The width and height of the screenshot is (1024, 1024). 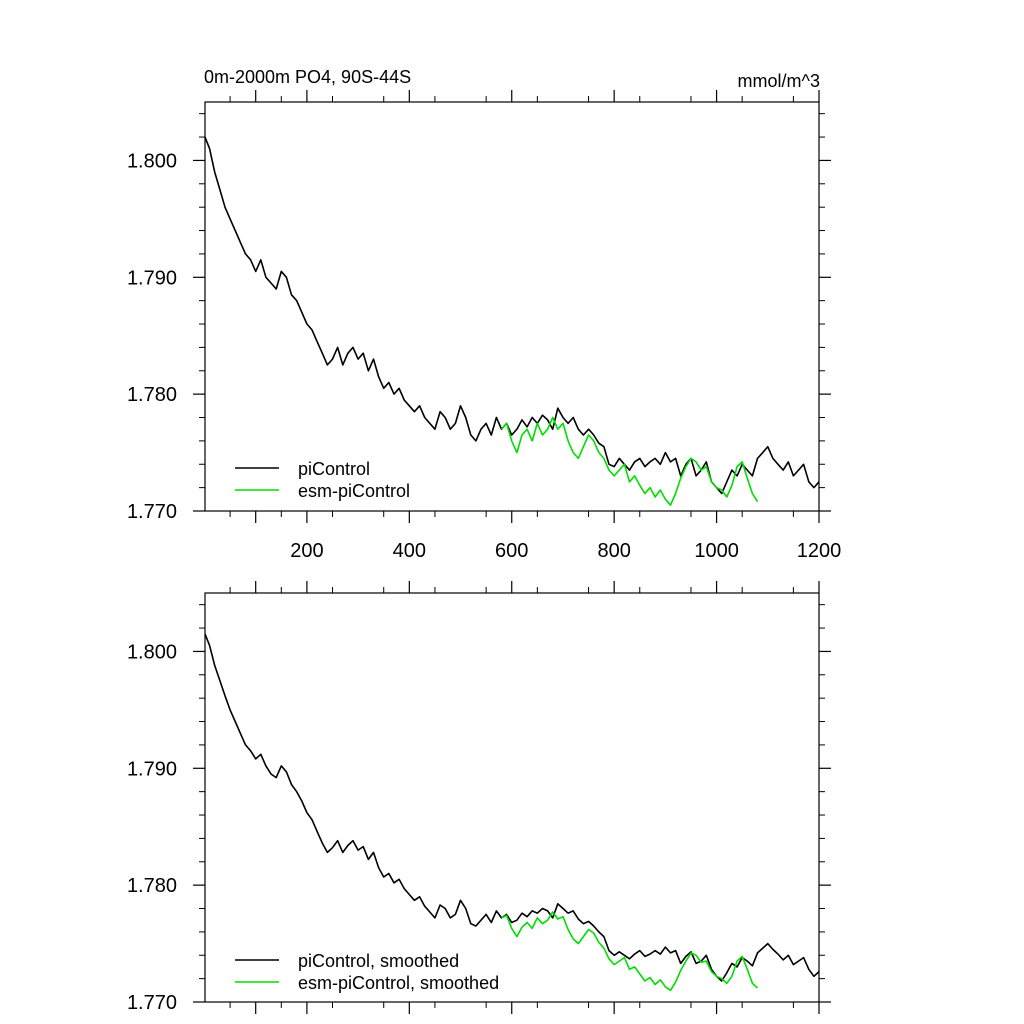 I want to click on top-panel-title: 0m-2000m PO4, 90S-44S, so click(x=307, y=77).